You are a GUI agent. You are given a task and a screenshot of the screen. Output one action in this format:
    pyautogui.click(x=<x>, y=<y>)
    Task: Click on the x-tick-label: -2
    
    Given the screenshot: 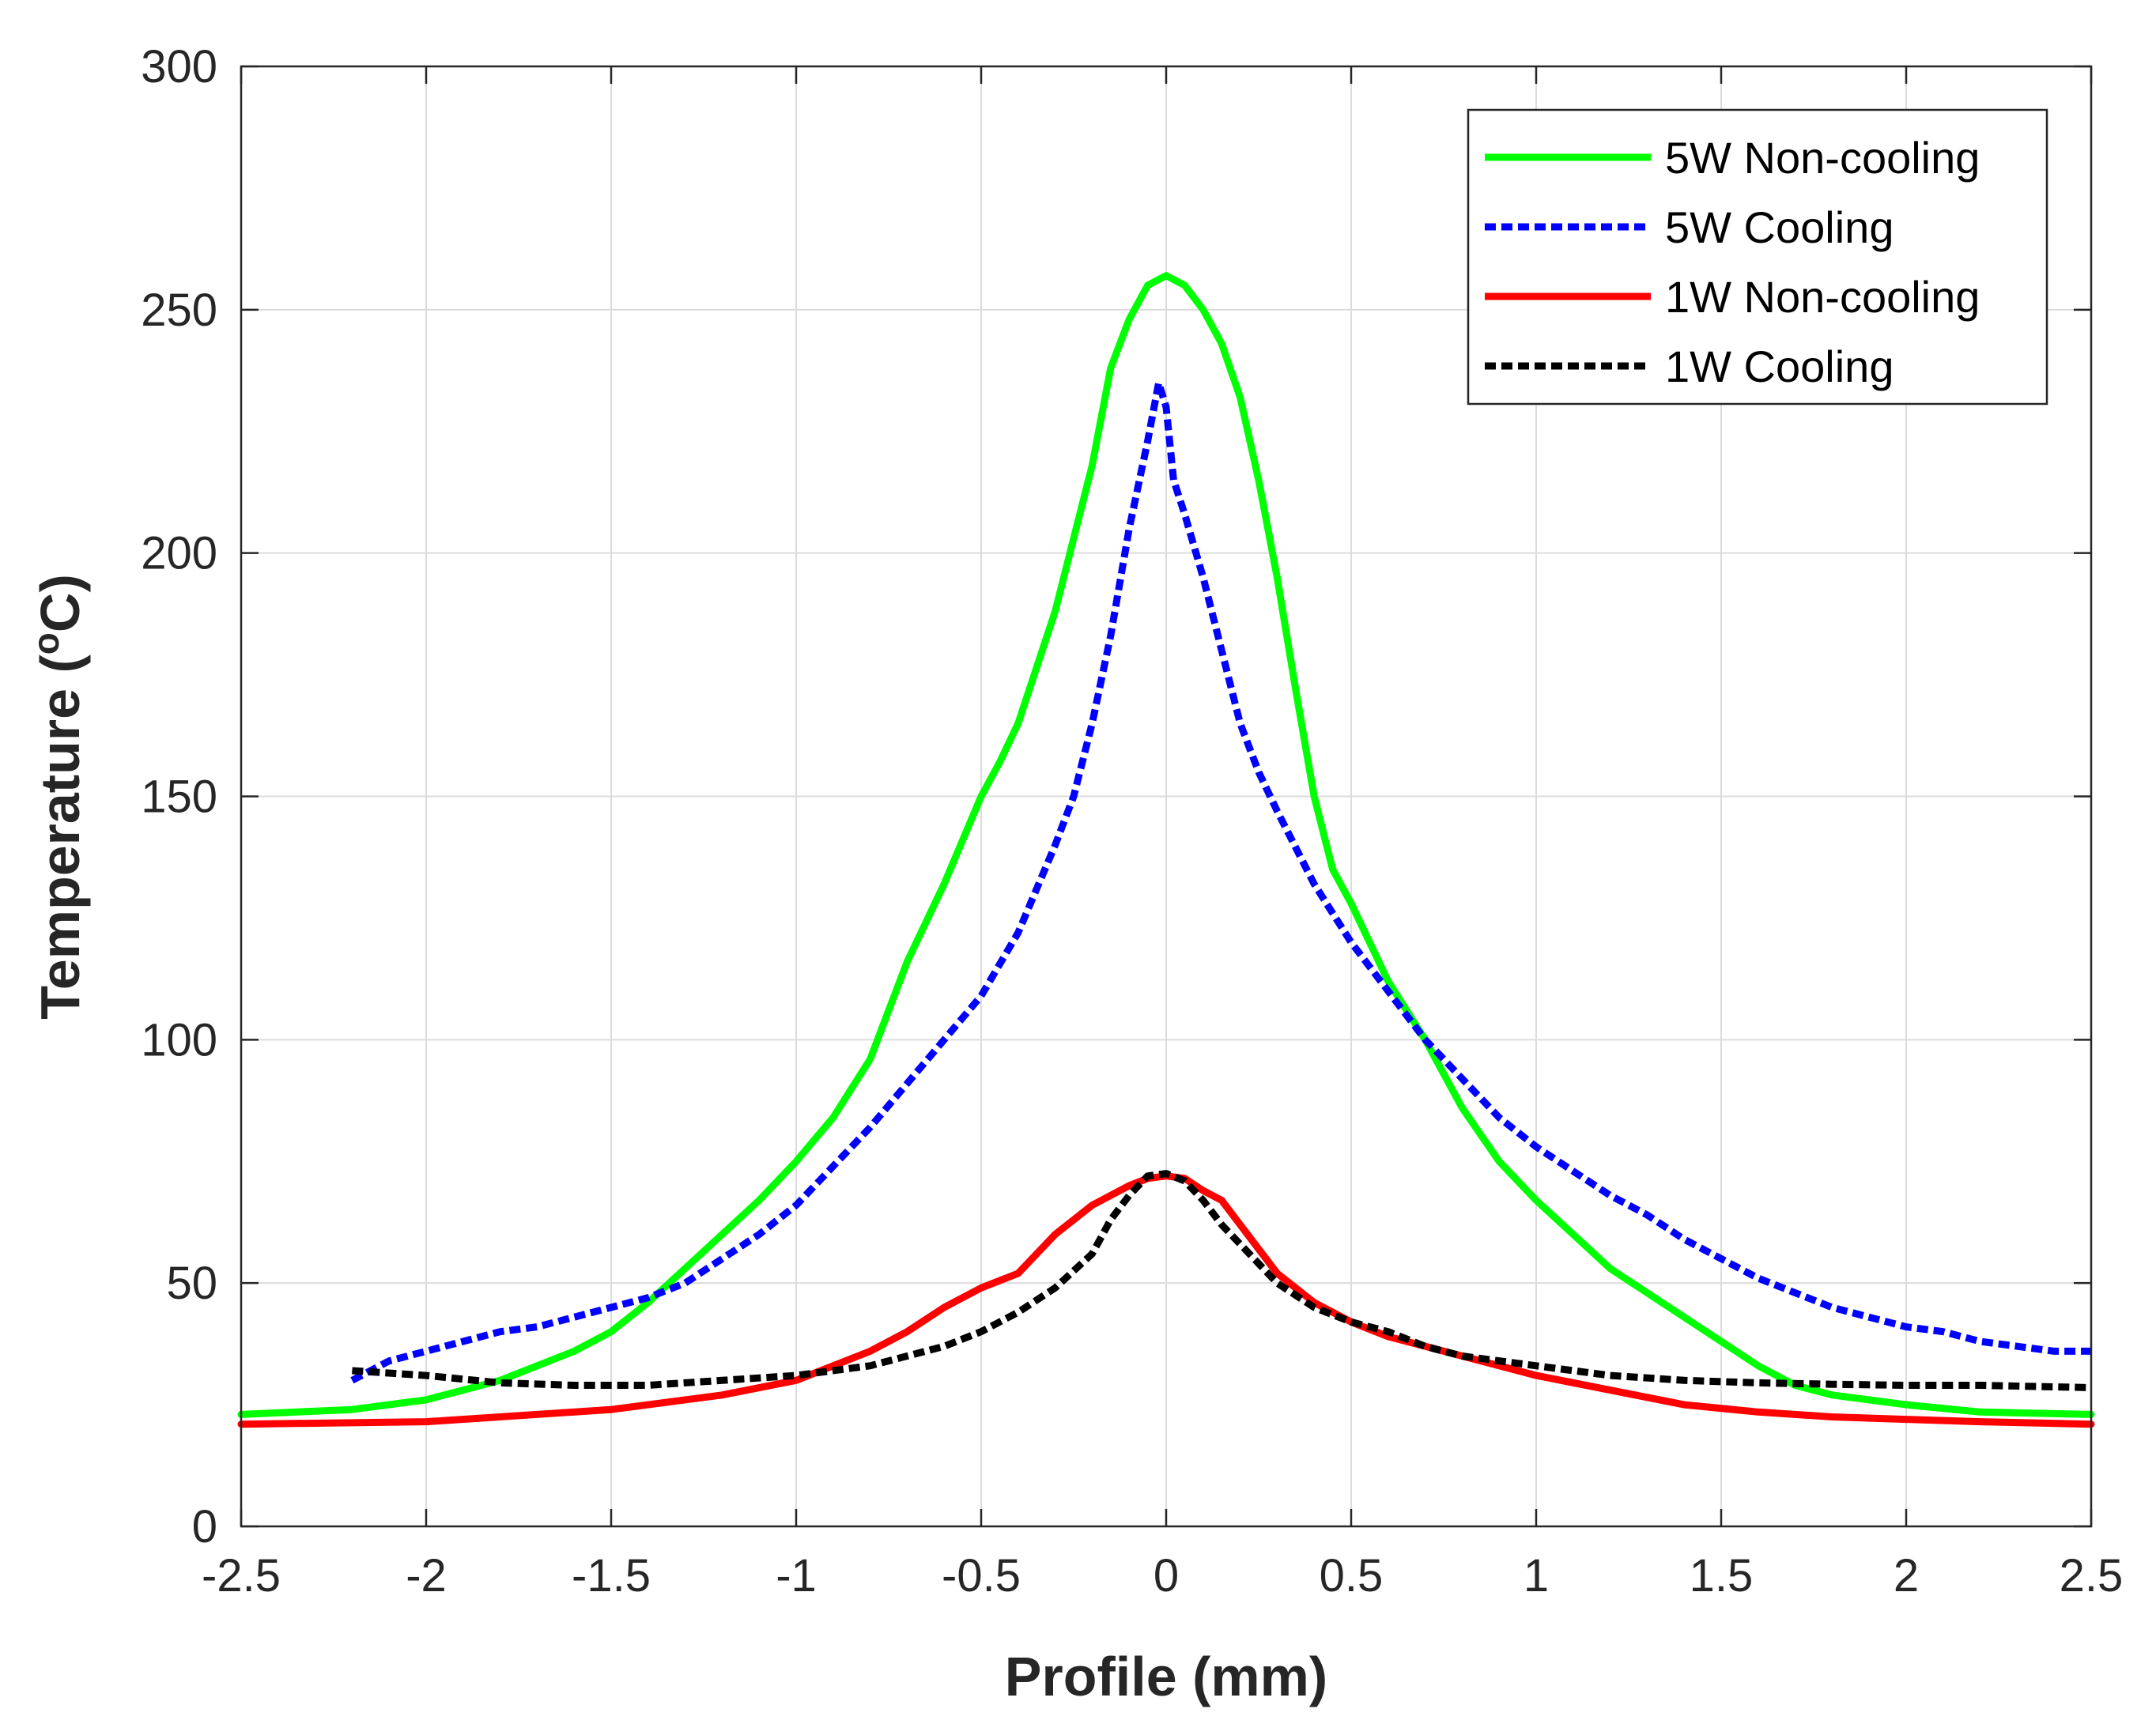 What is the action you would take?
    pyautogui.click(x=427, y=1576)
    